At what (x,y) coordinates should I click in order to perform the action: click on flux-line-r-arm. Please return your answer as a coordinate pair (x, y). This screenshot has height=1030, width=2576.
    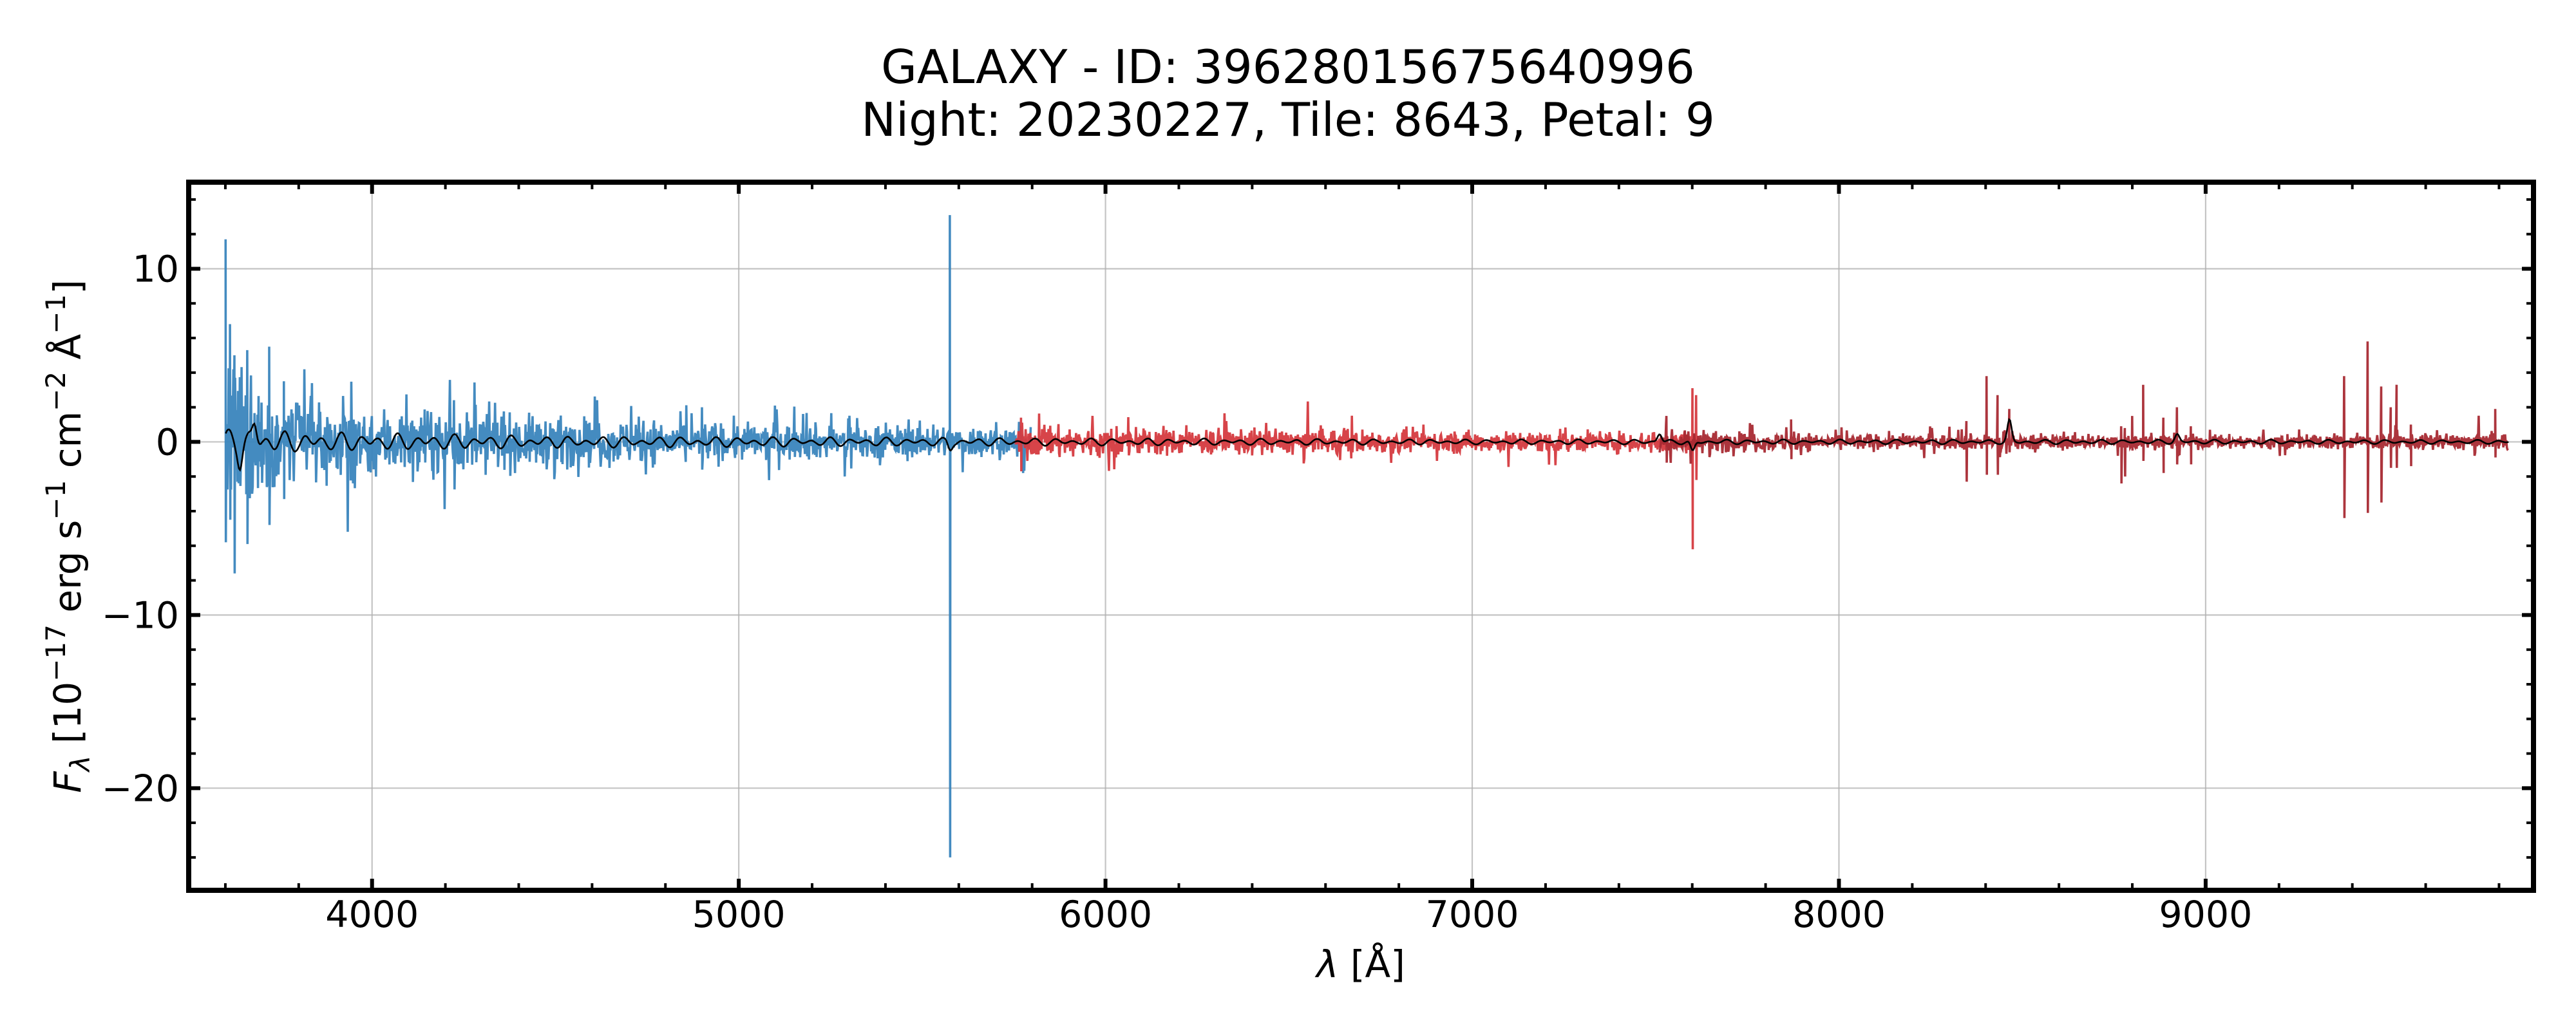
    Looking at the image, I should click on (1357, 469).